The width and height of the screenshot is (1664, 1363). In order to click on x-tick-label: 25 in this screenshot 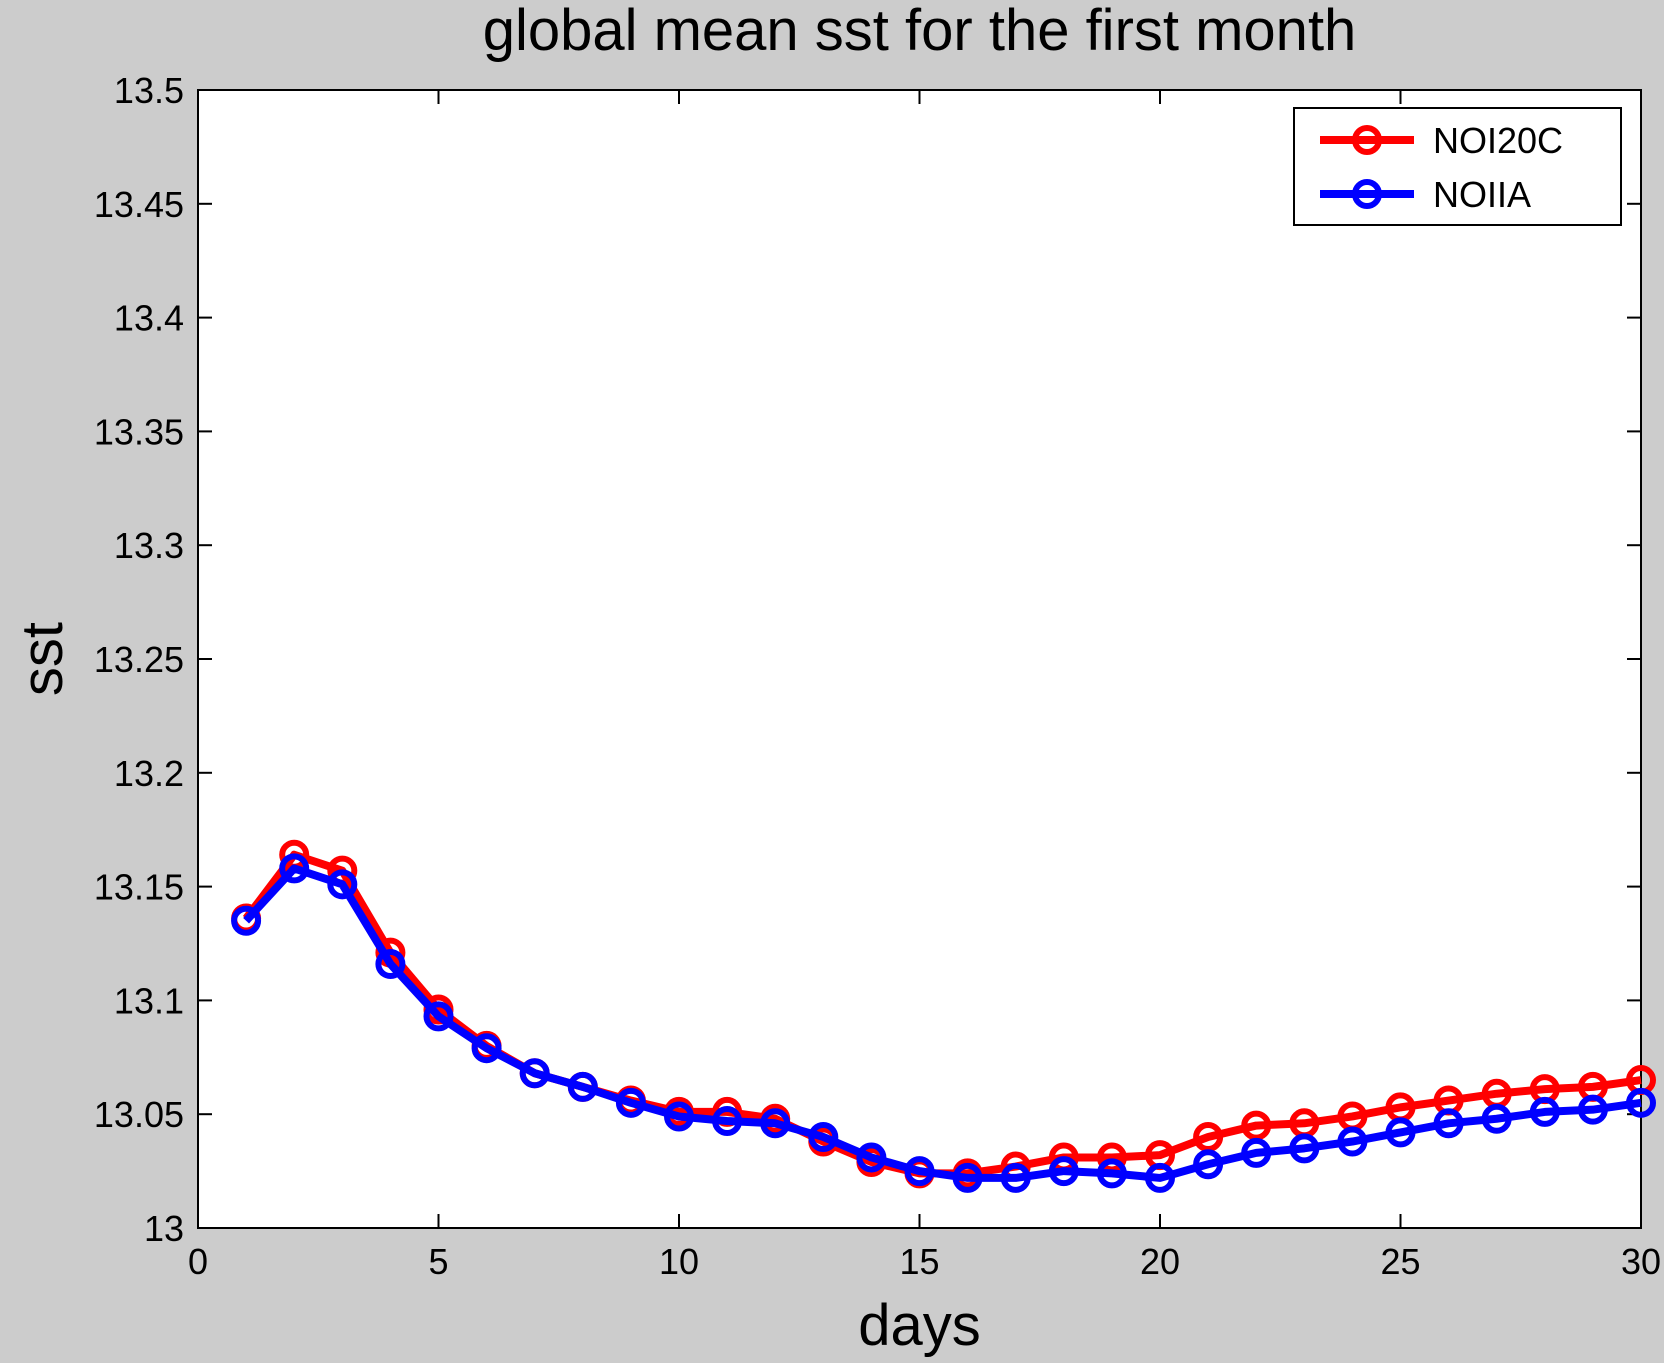, I will do `click(1400, 1261)`.